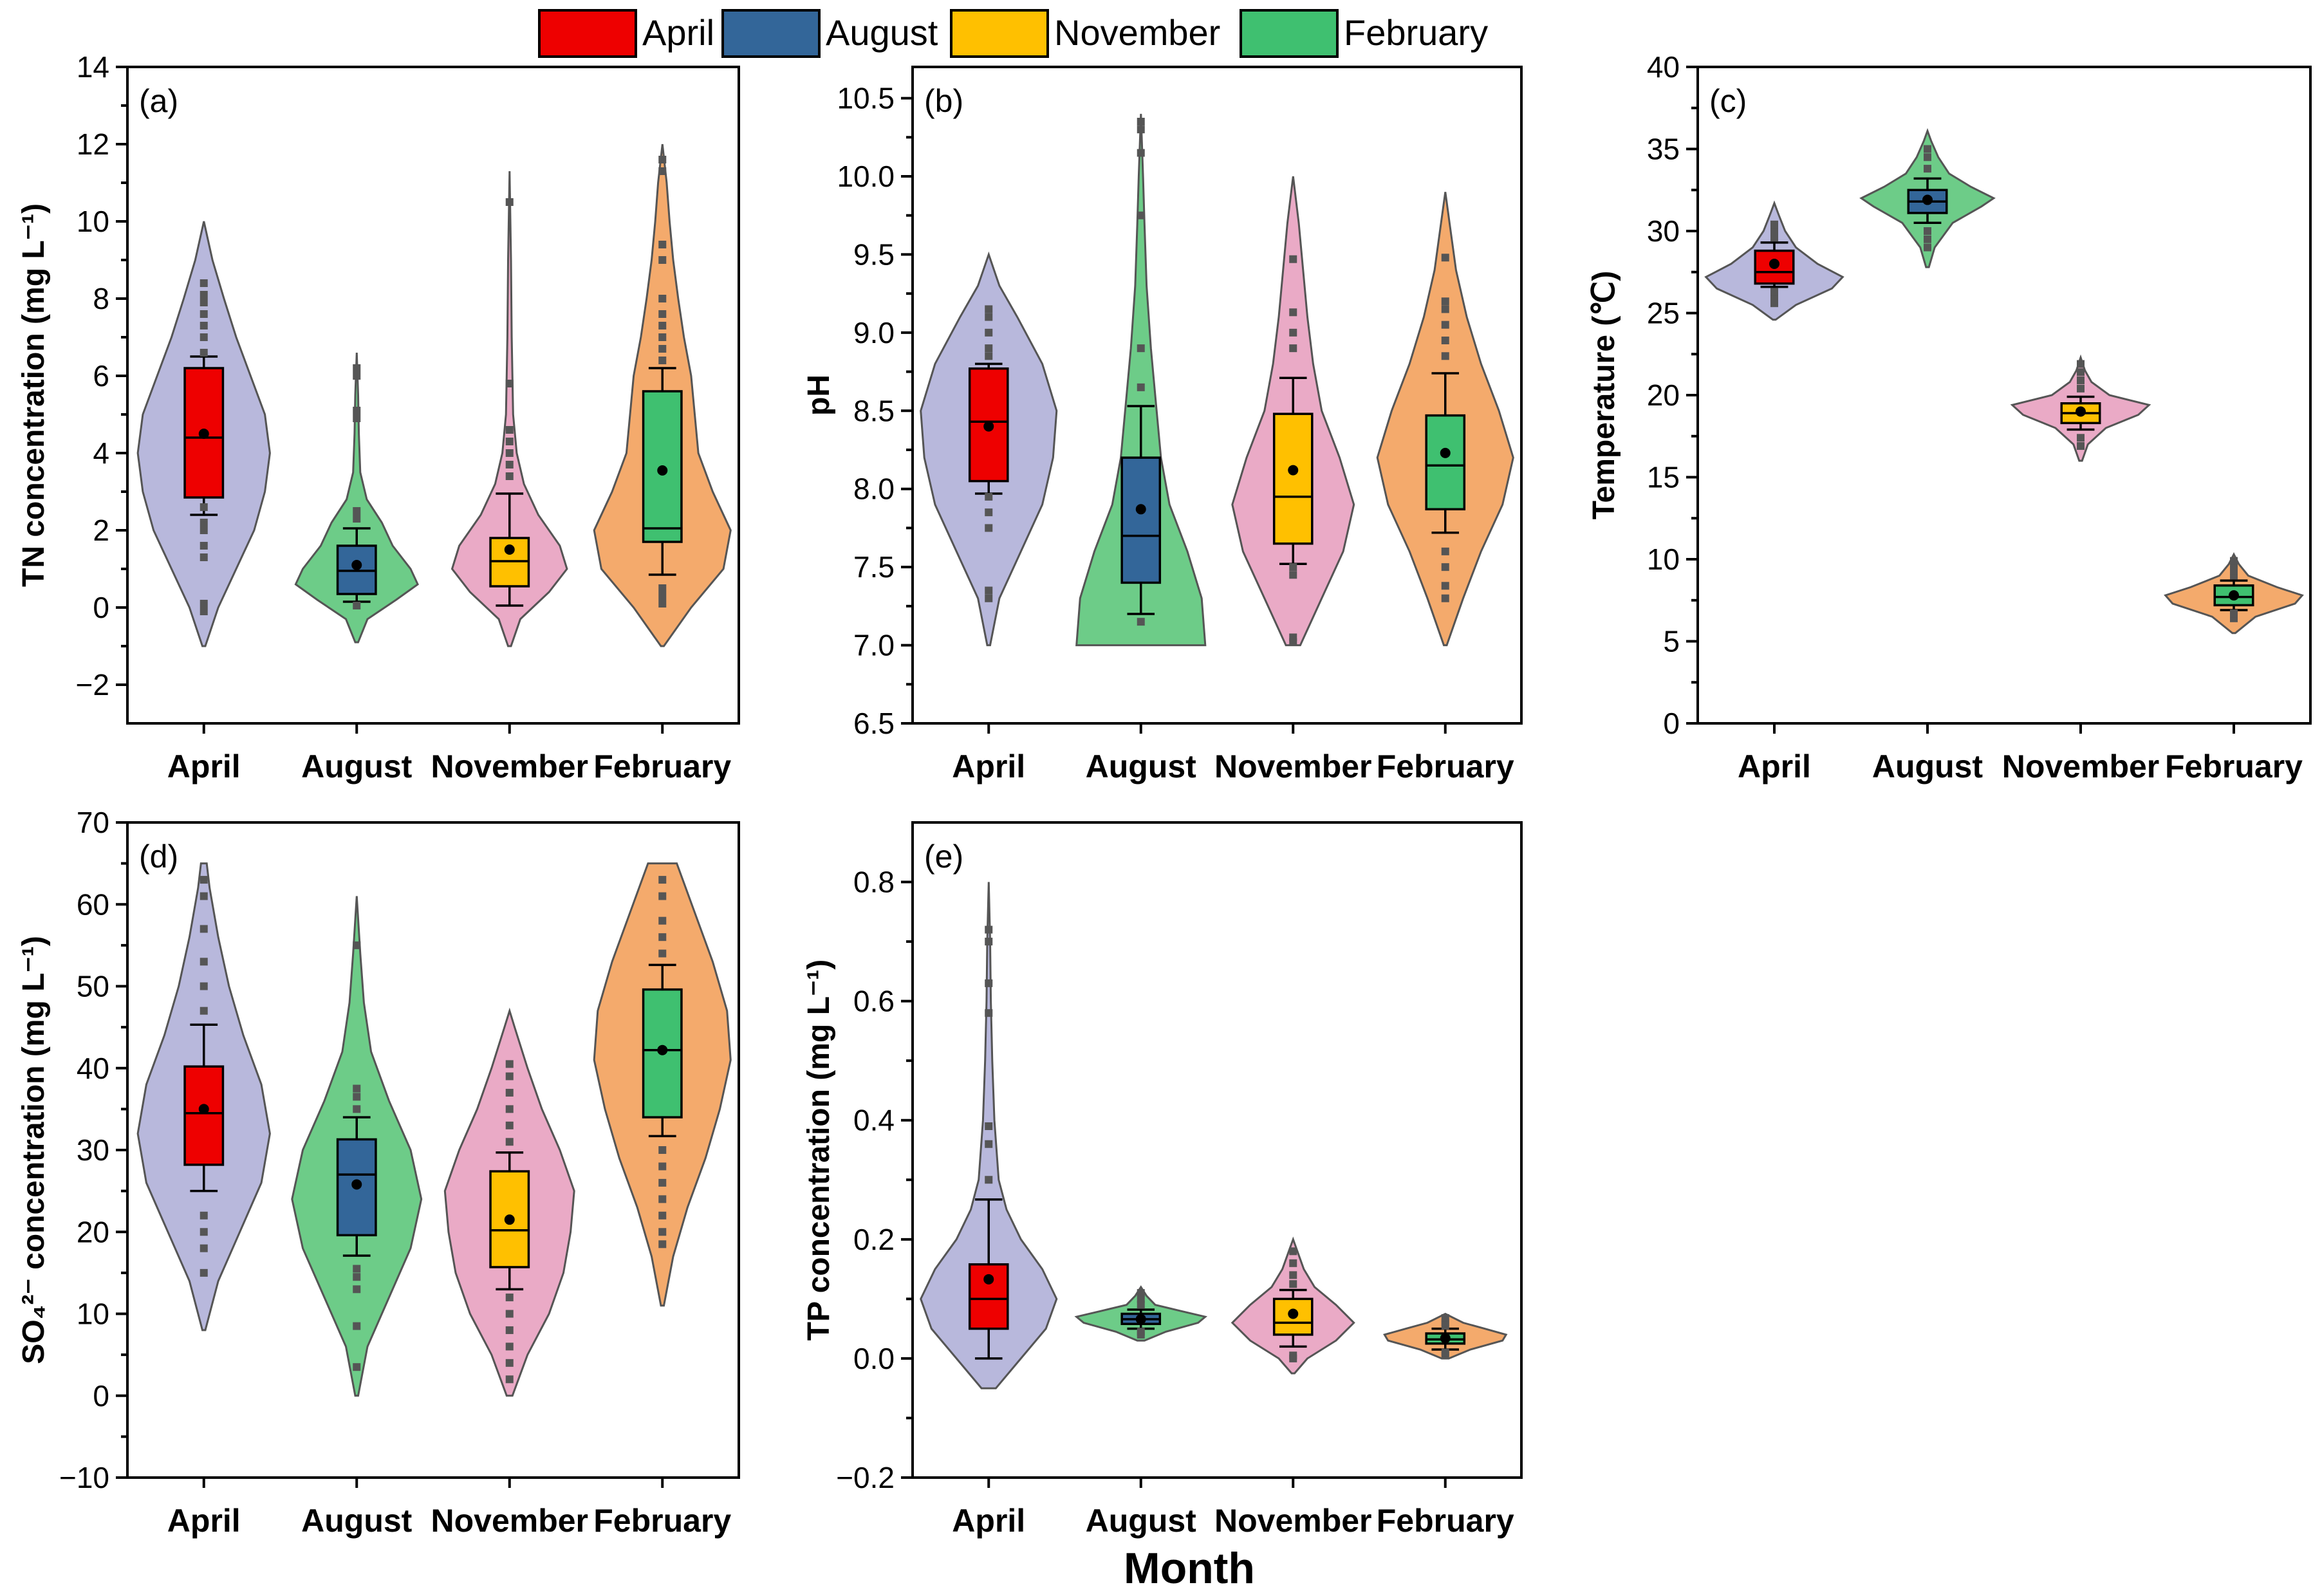 This screenshot has height=1596, width=2322. Describe the element at coordinates (874, 254) in the screenshot. I see `panel-b-ytick-label: 9.5` at that location.